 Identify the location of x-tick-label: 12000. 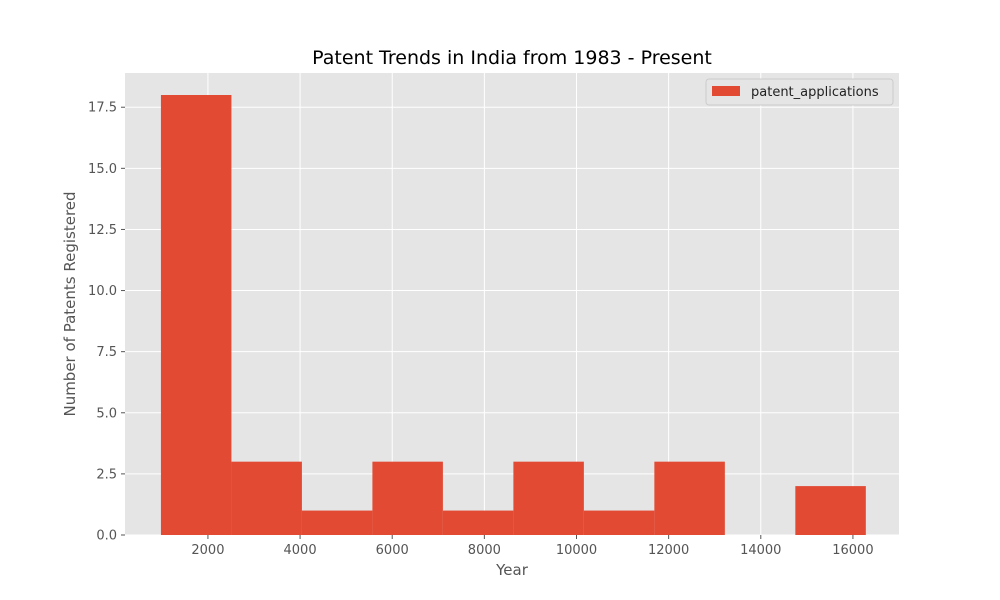
(668, 550).